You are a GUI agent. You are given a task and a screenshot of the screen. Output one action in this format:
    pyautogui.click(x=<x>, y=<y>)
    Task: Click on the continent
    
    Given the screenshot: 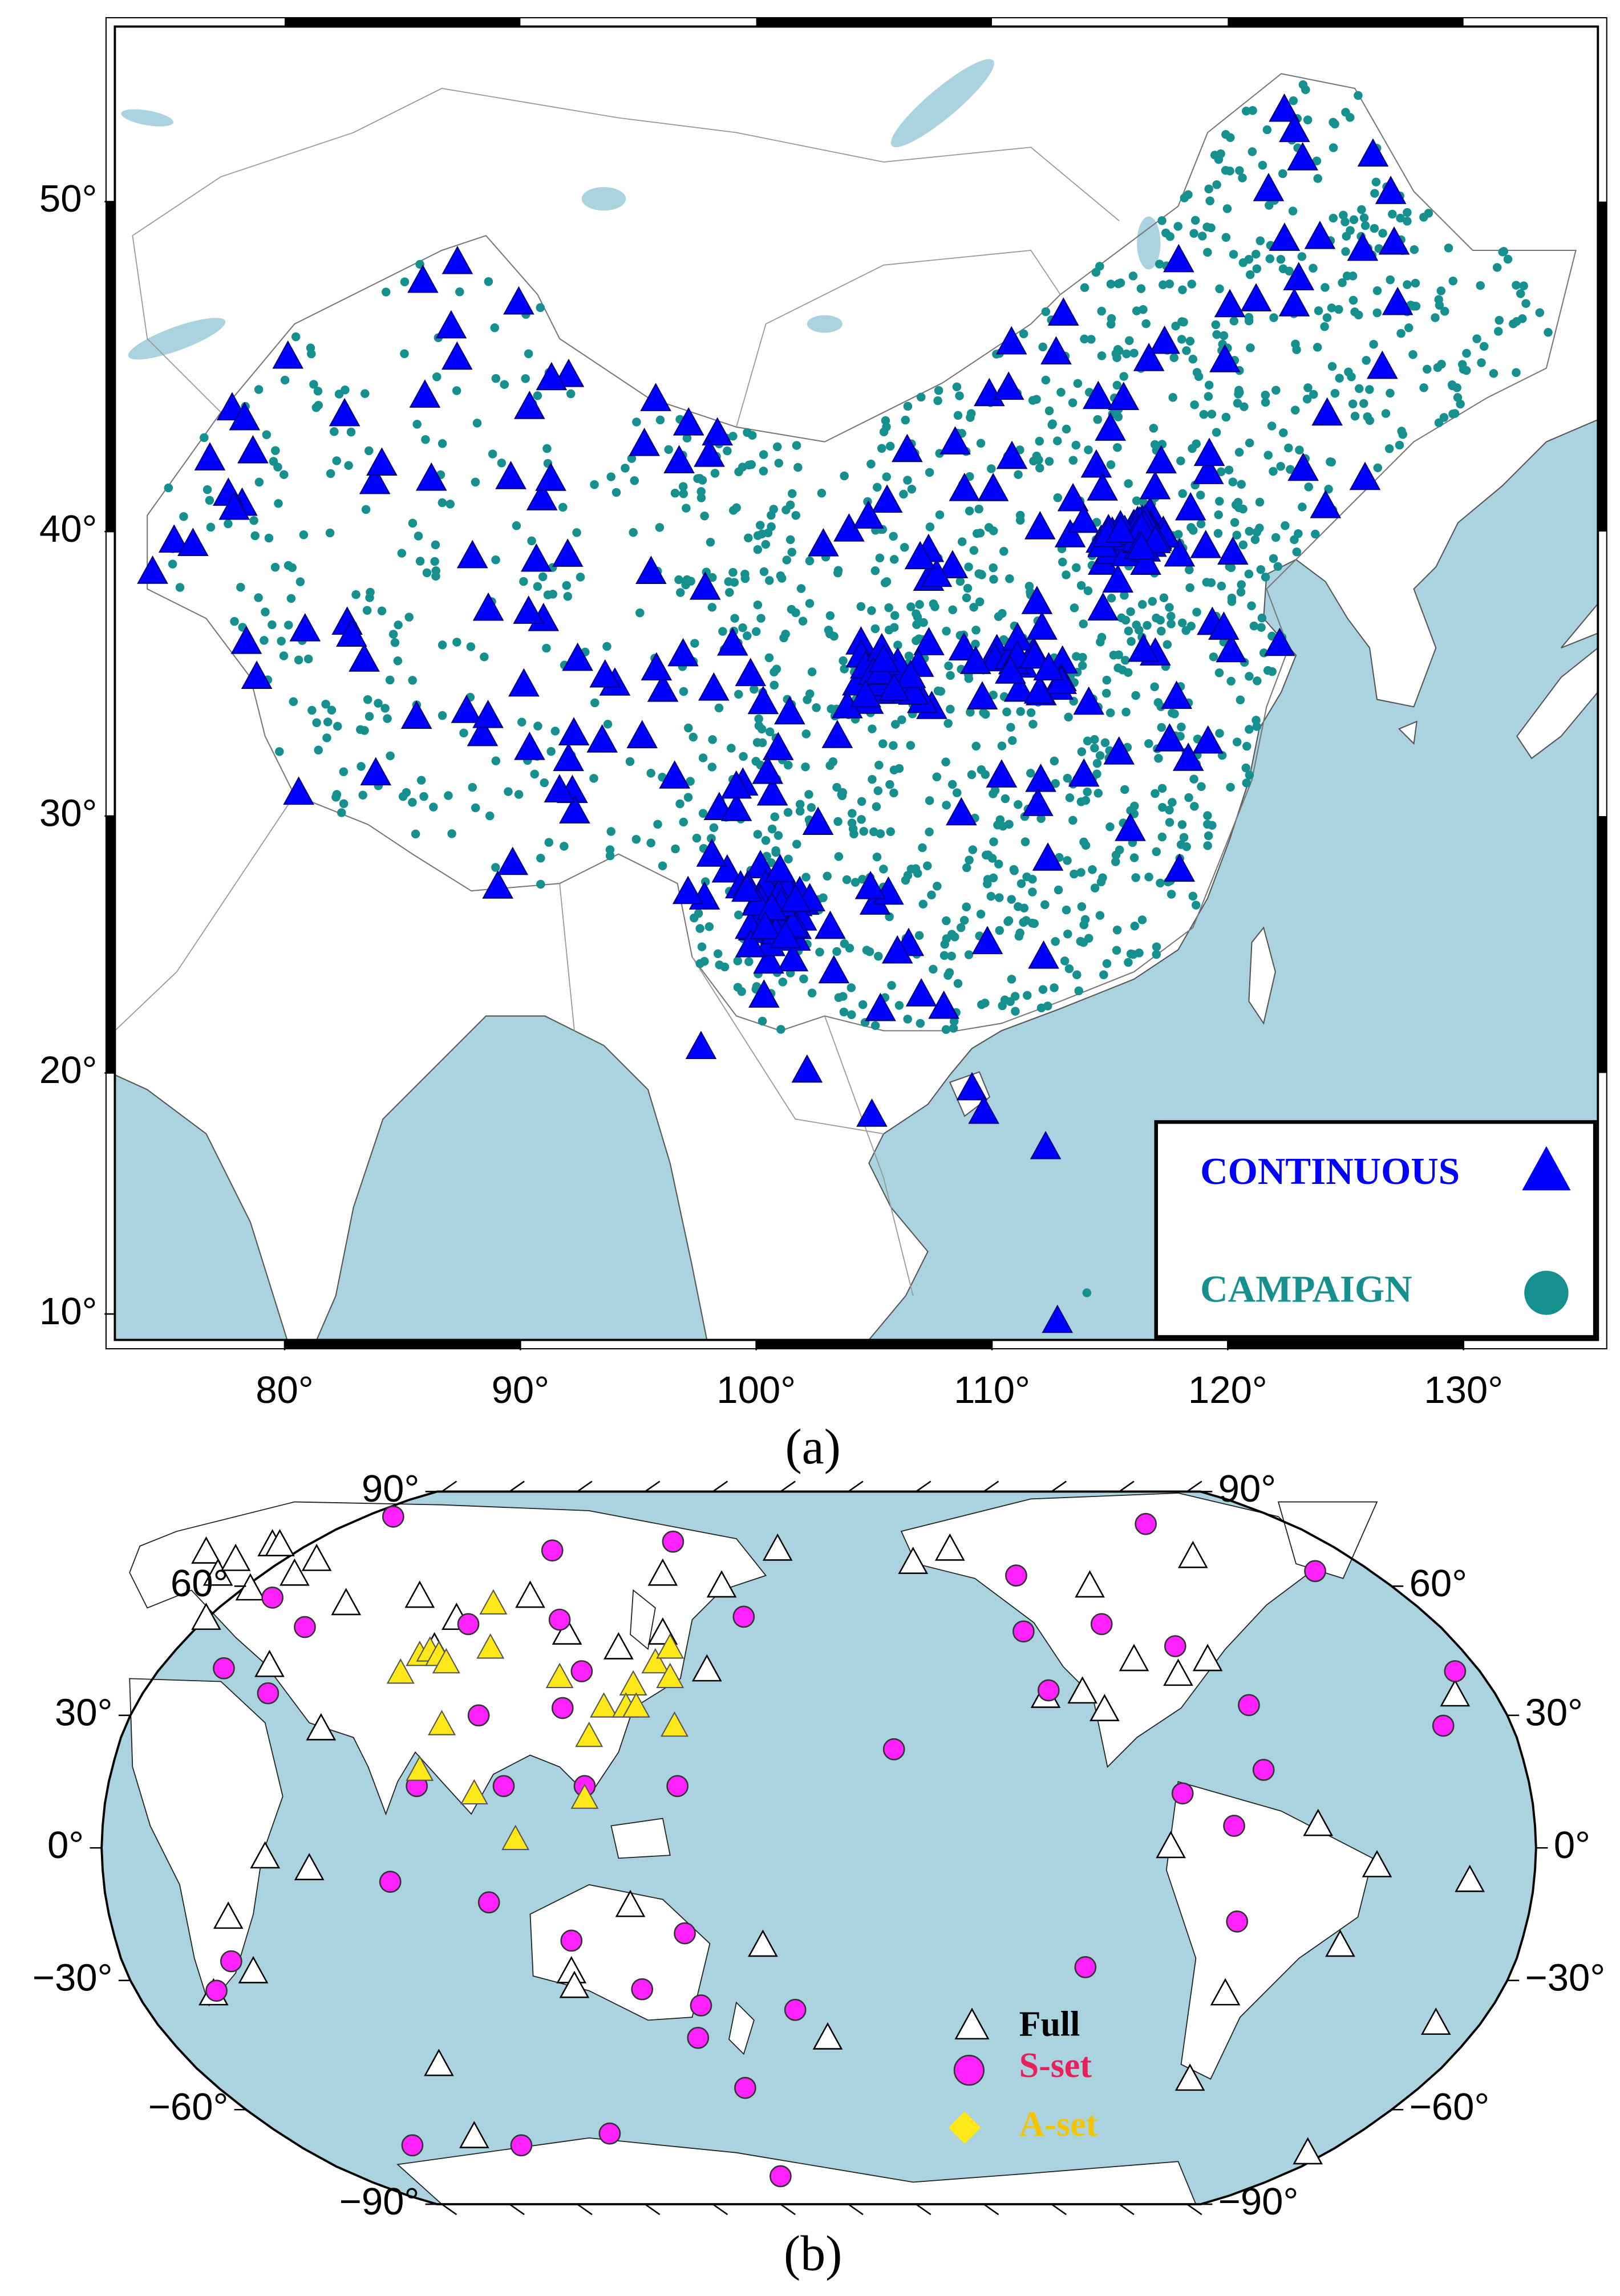 What is the action you would take?
    pyautogui.click(x=206, y=1842)
    